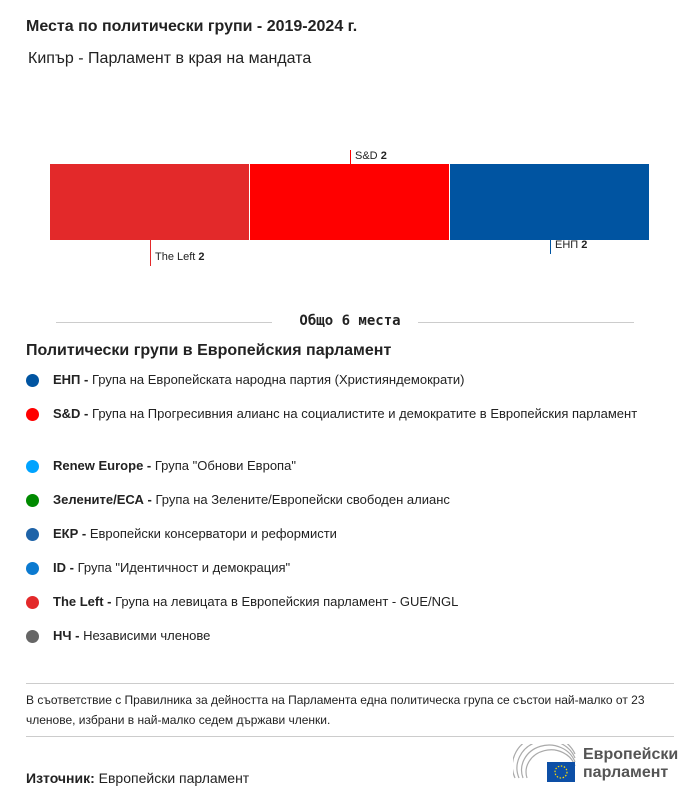 The width and height of the screenshot is (700, 804). I want to click on legend-name: Независими членове, so click(147, 635).